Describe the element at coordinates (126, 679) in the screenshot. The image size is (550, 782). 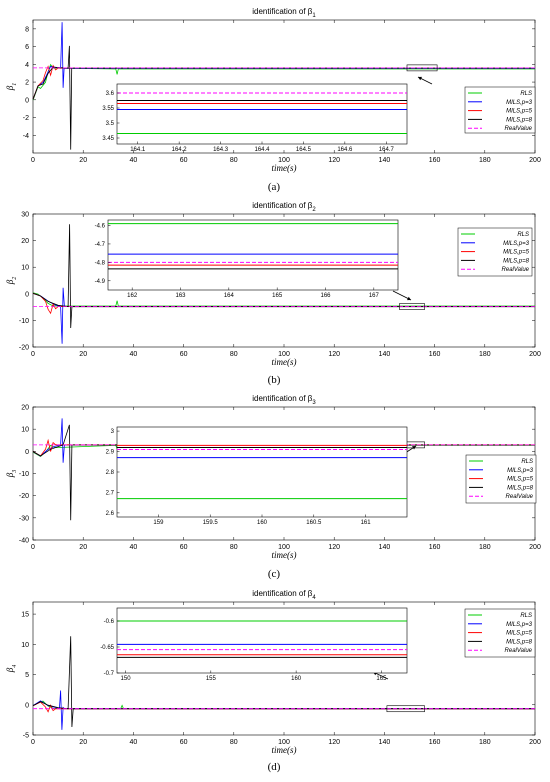
I see `inset-x-tick-label: 150` at that location.